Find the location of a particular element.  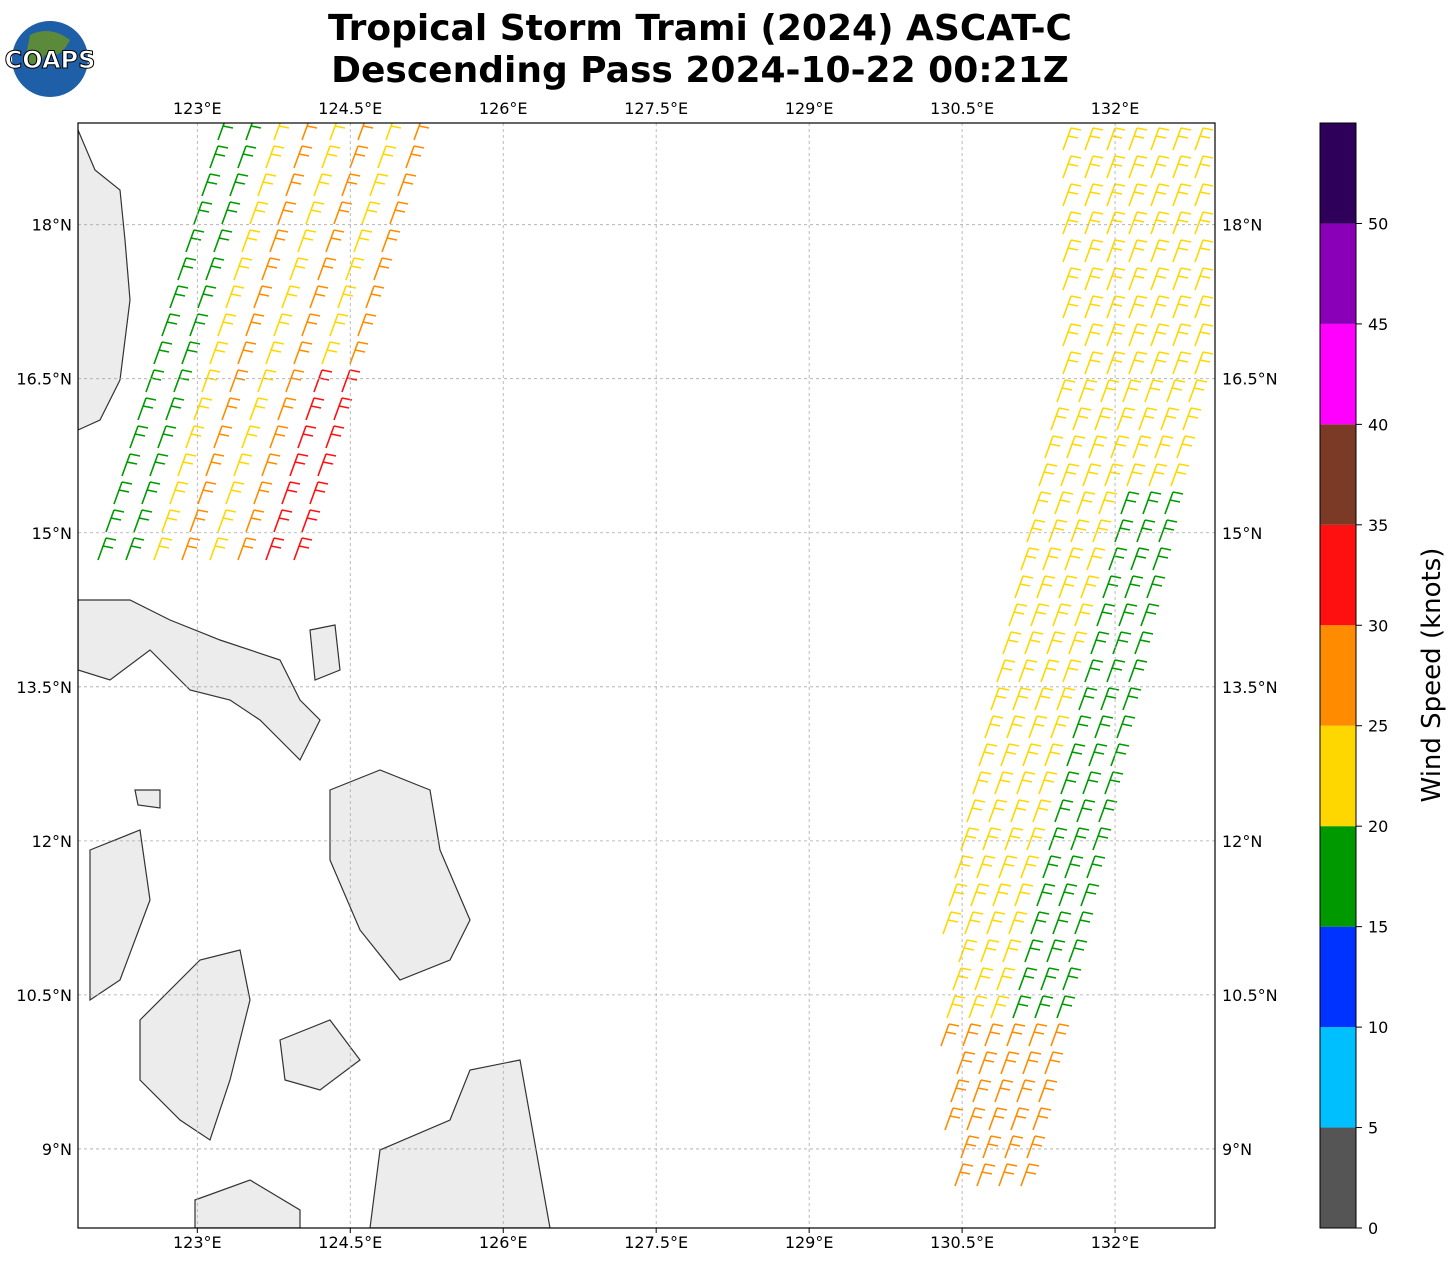

x-tick-label-top: 126°E is located at coordinates (503, 108).